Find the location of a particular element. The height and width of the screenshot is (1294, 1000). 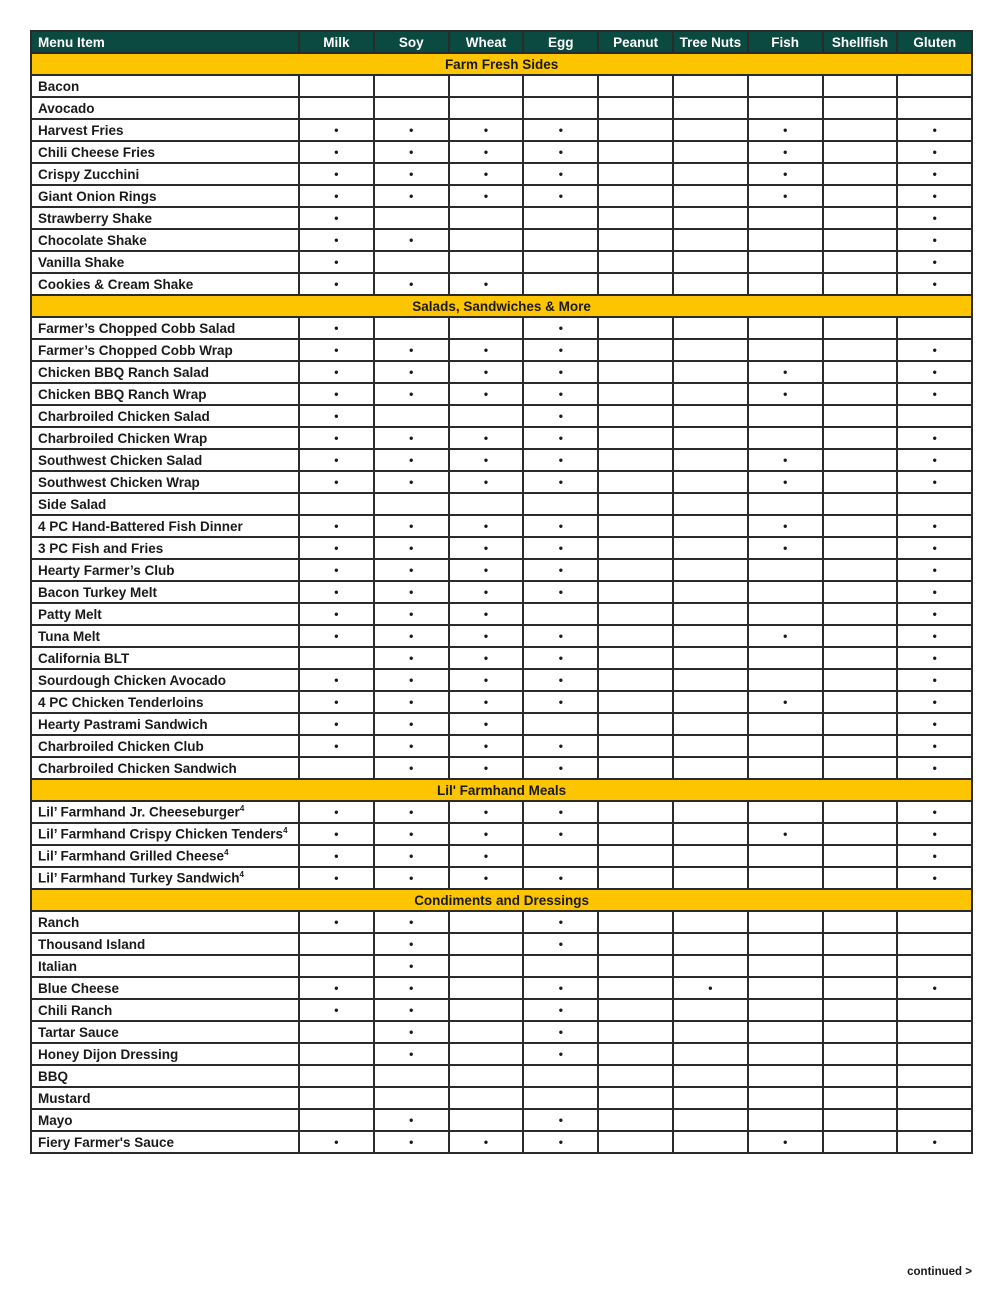

table-row: Crispy Zucchini • • • • • • is located at coordinates (502, 174).